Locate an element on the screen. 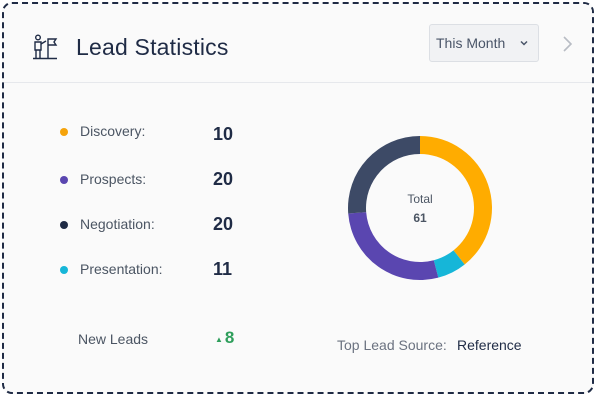 This screenshot has height=400, width=600. chevron-down-icon is located at coordinates (524, 43).